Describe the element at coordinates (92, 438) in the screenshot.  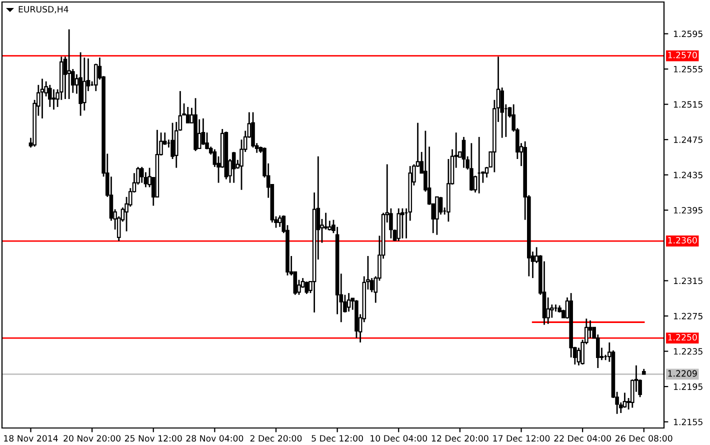
I see `x-tick-label: 20 Nov 20:00` at that location.